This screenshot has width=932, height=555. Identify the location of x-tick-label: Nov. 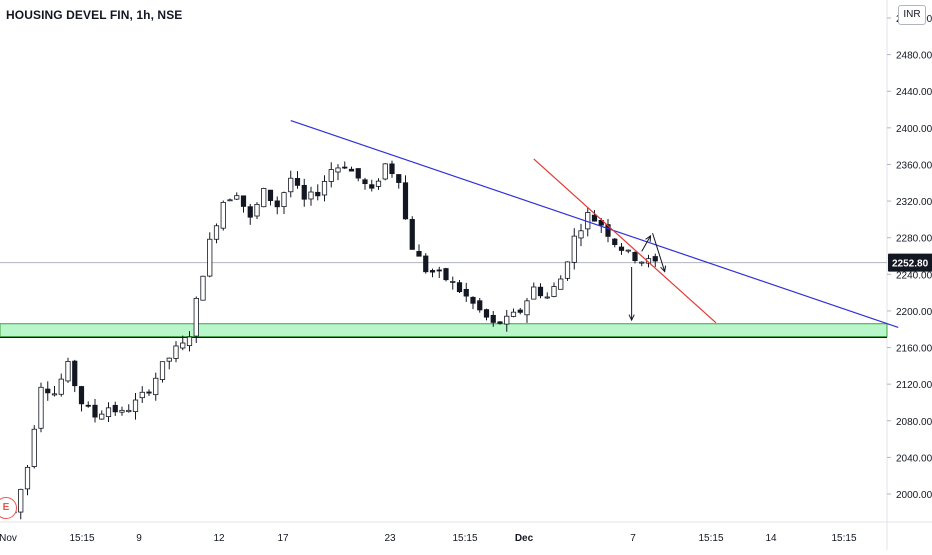
(8, 538).